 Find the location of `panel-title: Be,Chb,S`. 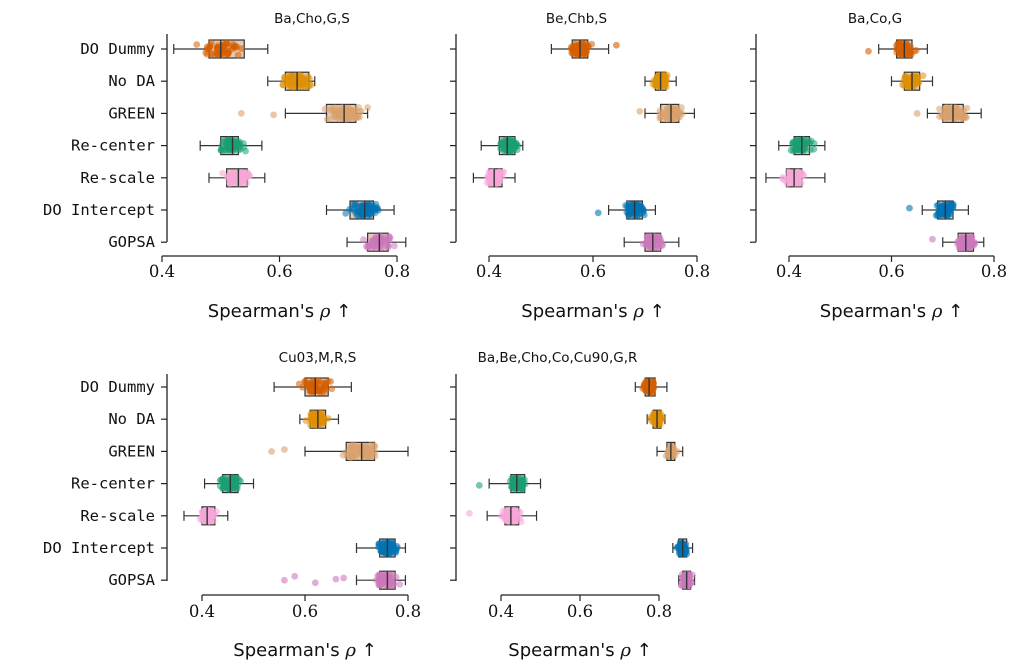

panel-title: Be,Chb,S is located at coordinates (576, 19).